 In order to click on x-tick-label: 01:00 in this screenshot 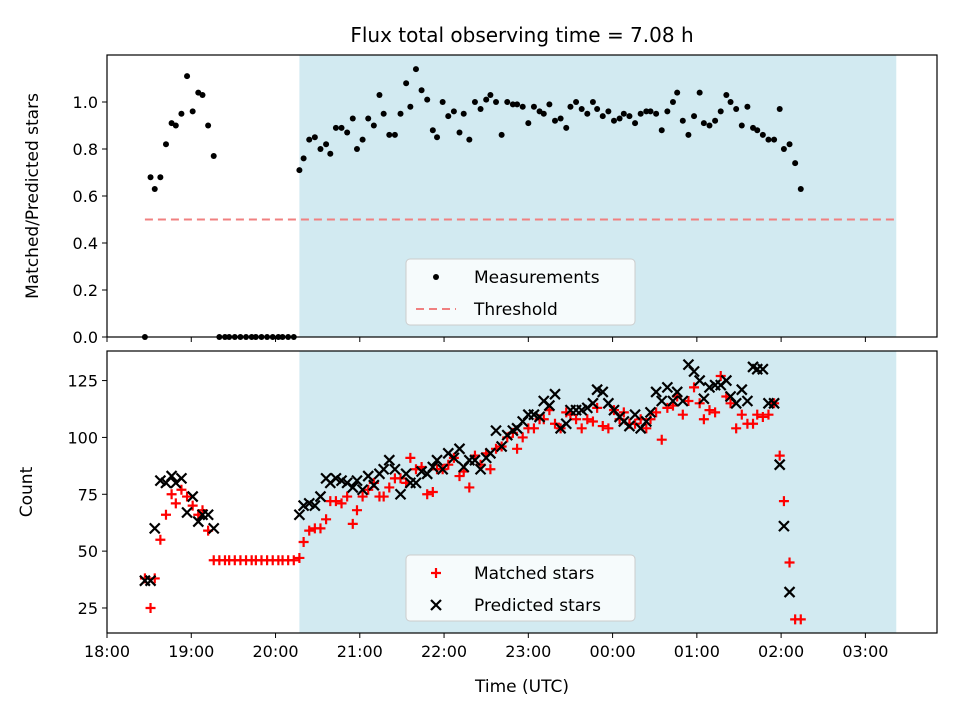, I will do `click(697, 651)`.